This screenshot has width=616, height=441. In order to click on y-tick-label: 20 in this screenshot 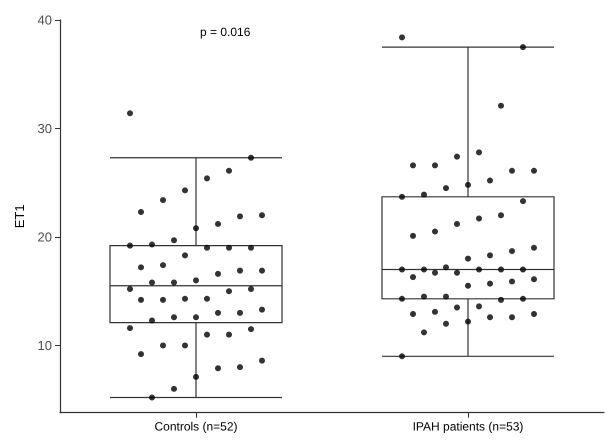, I will do `click(45, 236)`.